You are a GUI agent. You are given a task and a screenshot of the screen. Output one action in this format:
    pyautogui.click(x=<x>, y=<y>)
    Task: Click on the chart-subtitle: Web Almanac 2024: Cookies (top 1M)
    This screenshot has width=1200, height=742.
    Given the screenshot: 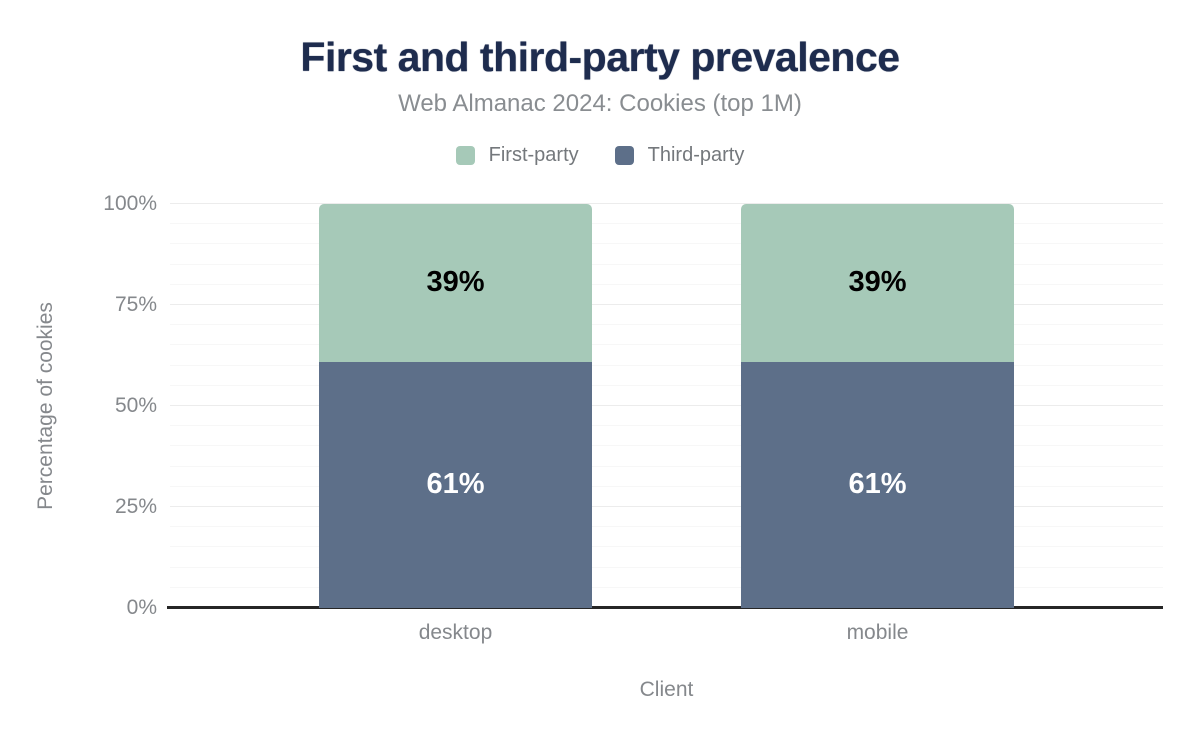 What is the action you would take?
    pyautogui.click(x=600, y=103)
    